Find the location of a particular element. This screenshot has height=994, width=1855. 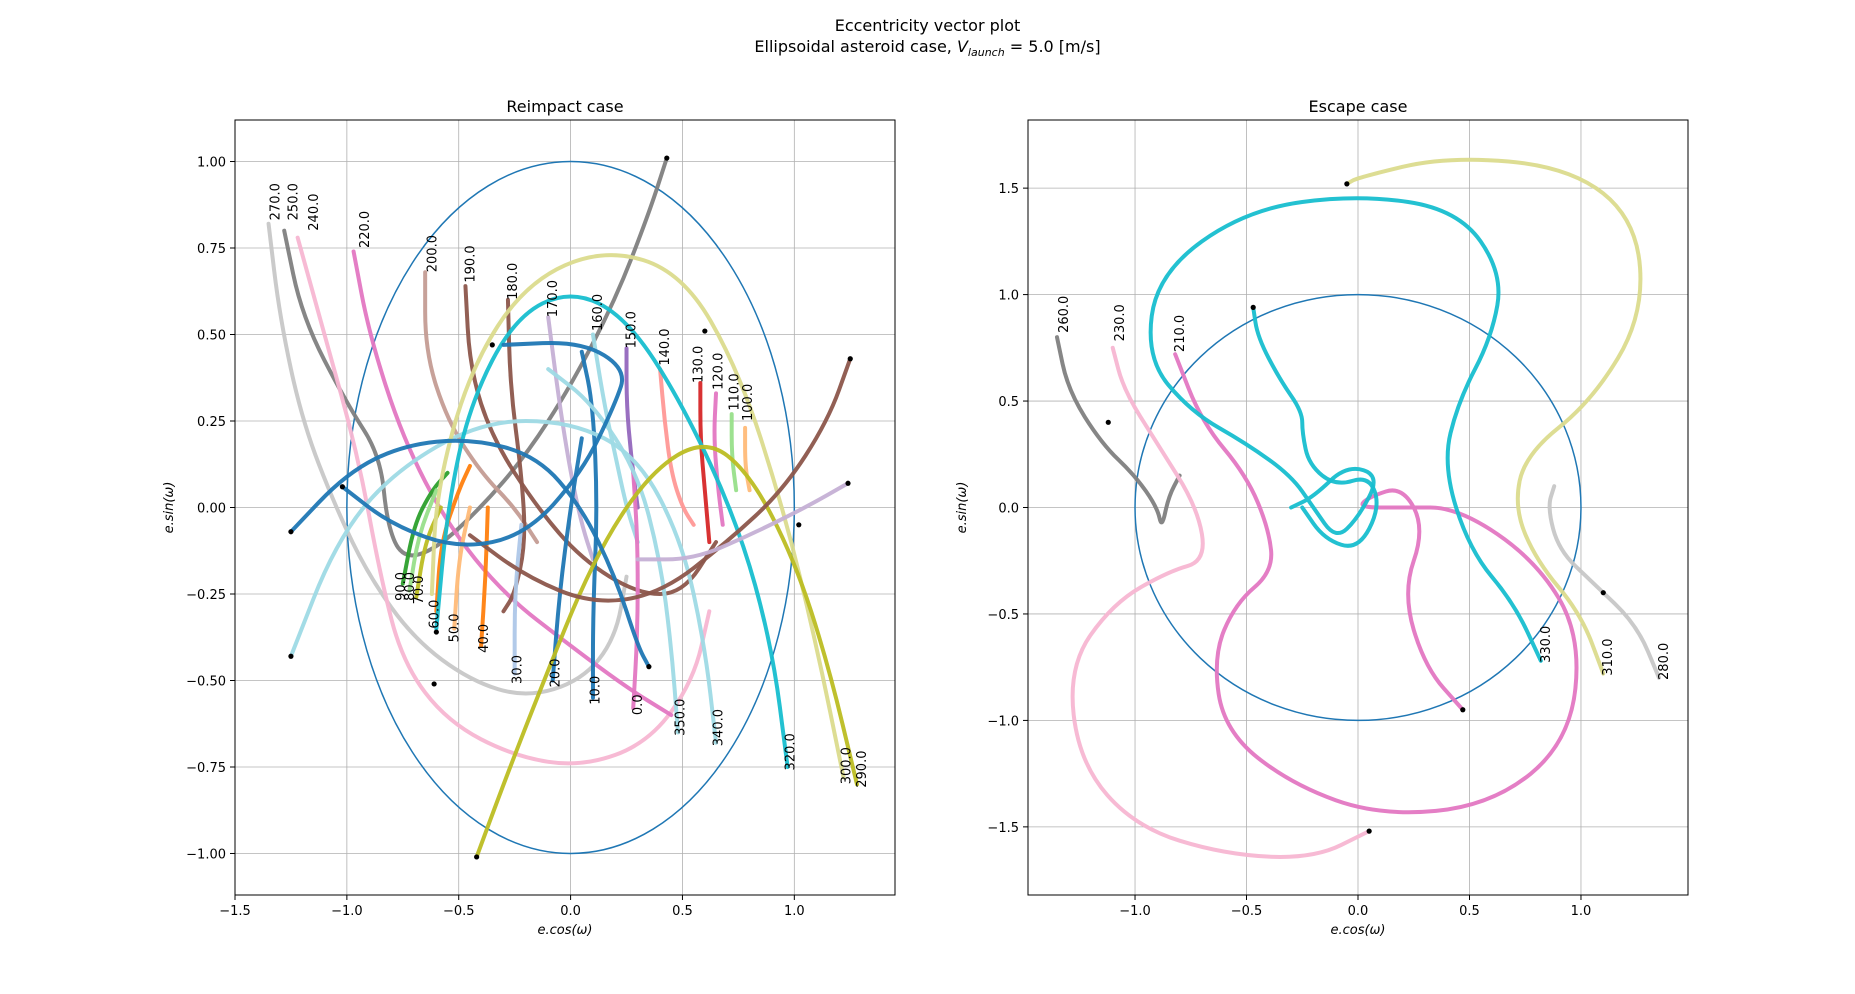

trajectory-line-30.0 is located at coordinates (518, 599).